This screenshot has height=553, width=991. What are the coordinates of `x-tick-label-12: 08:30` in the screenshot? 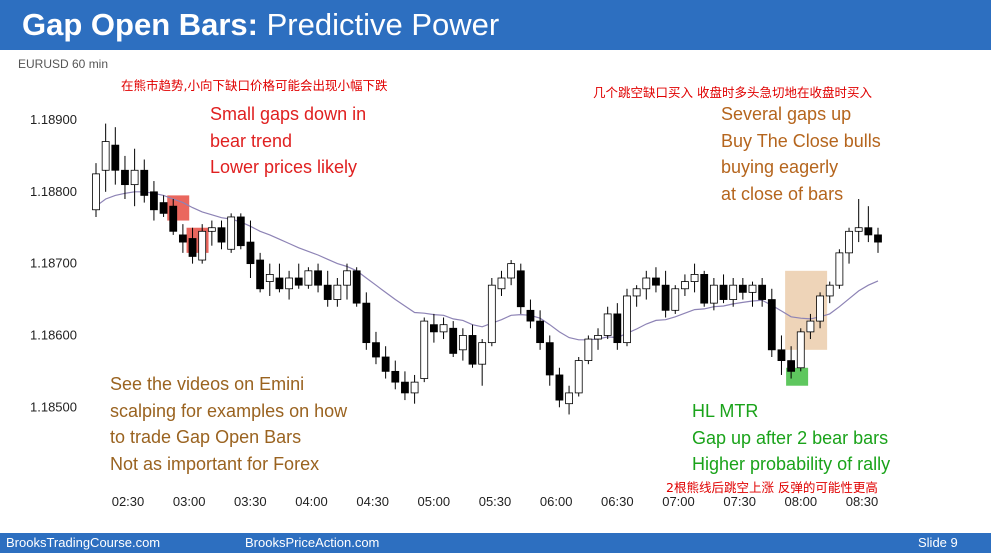 It's located at (862, 501).